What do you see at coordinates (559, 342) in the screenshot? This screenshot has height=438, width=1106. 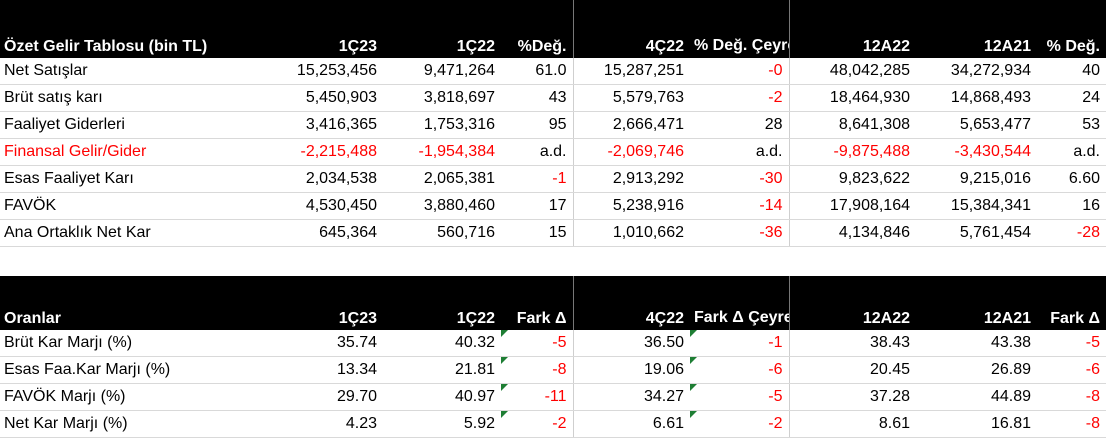 I see `cell-value: -5` at bounding box center [559, 342].